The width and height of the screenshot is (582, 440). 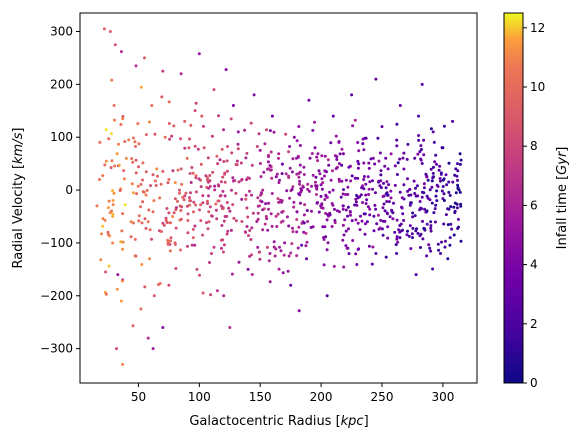 I want to click on colorbar, so click(x=513, y=198).